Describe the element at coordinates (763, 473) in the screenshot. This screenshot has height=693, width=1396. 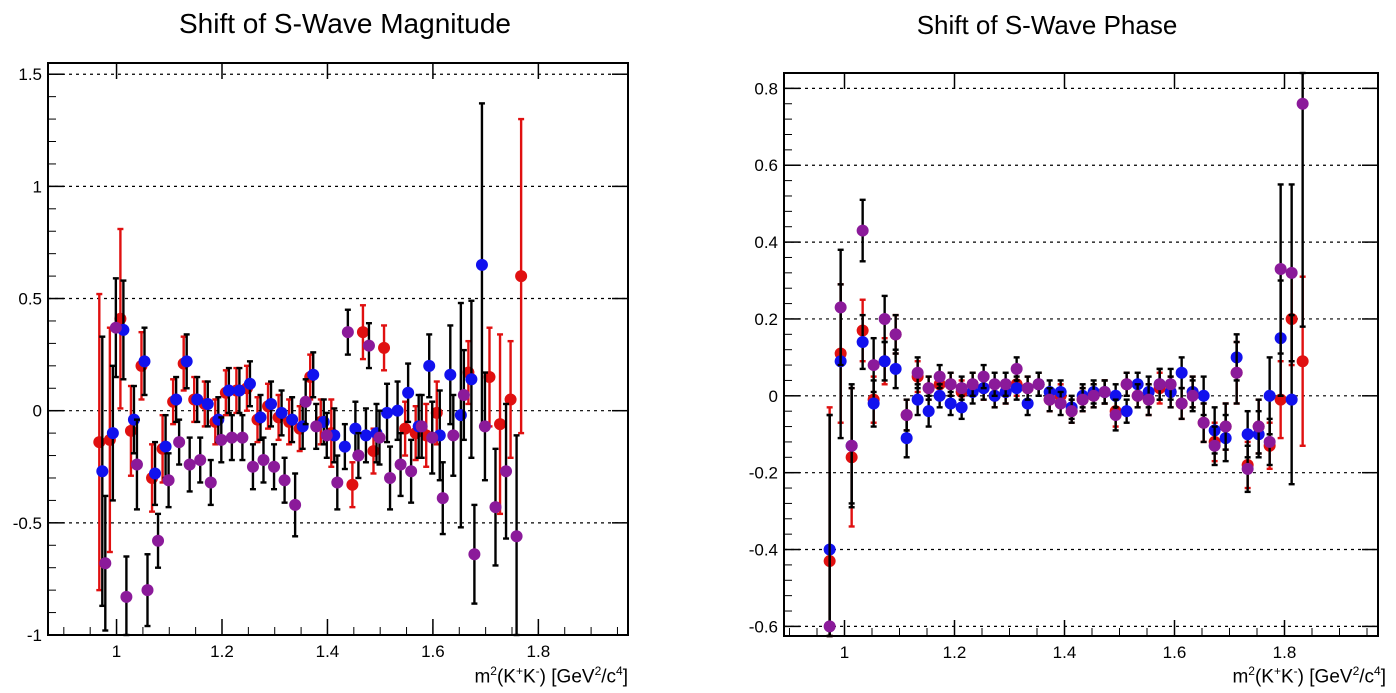
I see `y-tick-label: -0.2` at that location.